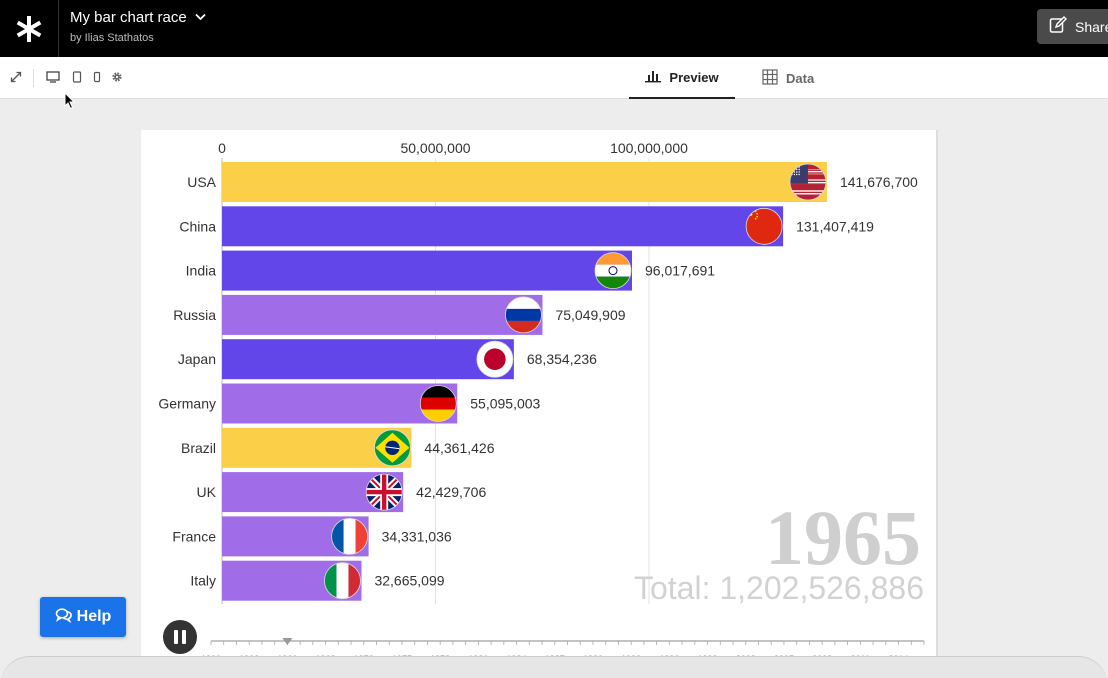  Describe the element at coordinates (613, 271) in the screenshot. I see `india-flag-icon` at that location.